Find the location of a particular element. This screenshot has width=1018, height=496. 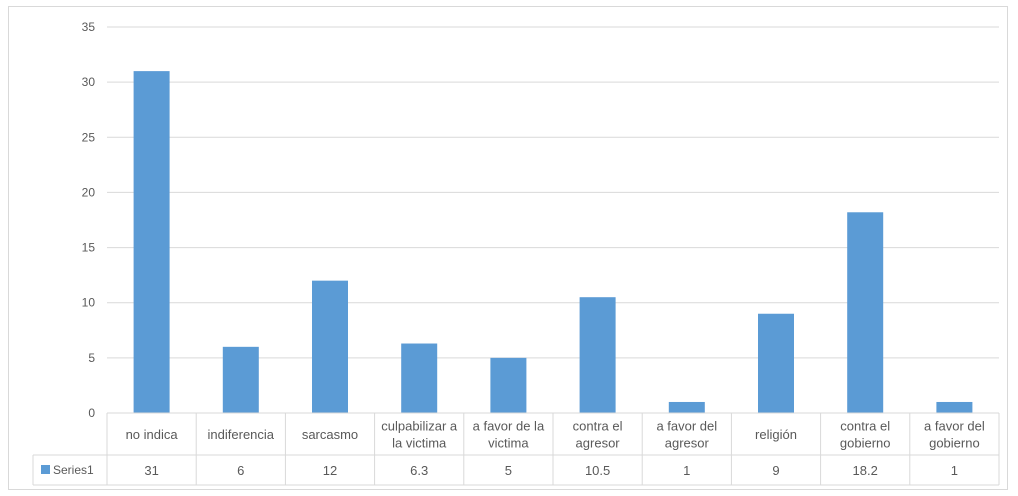

data-table-value: 18.2 is located at coordinates (865, 470).